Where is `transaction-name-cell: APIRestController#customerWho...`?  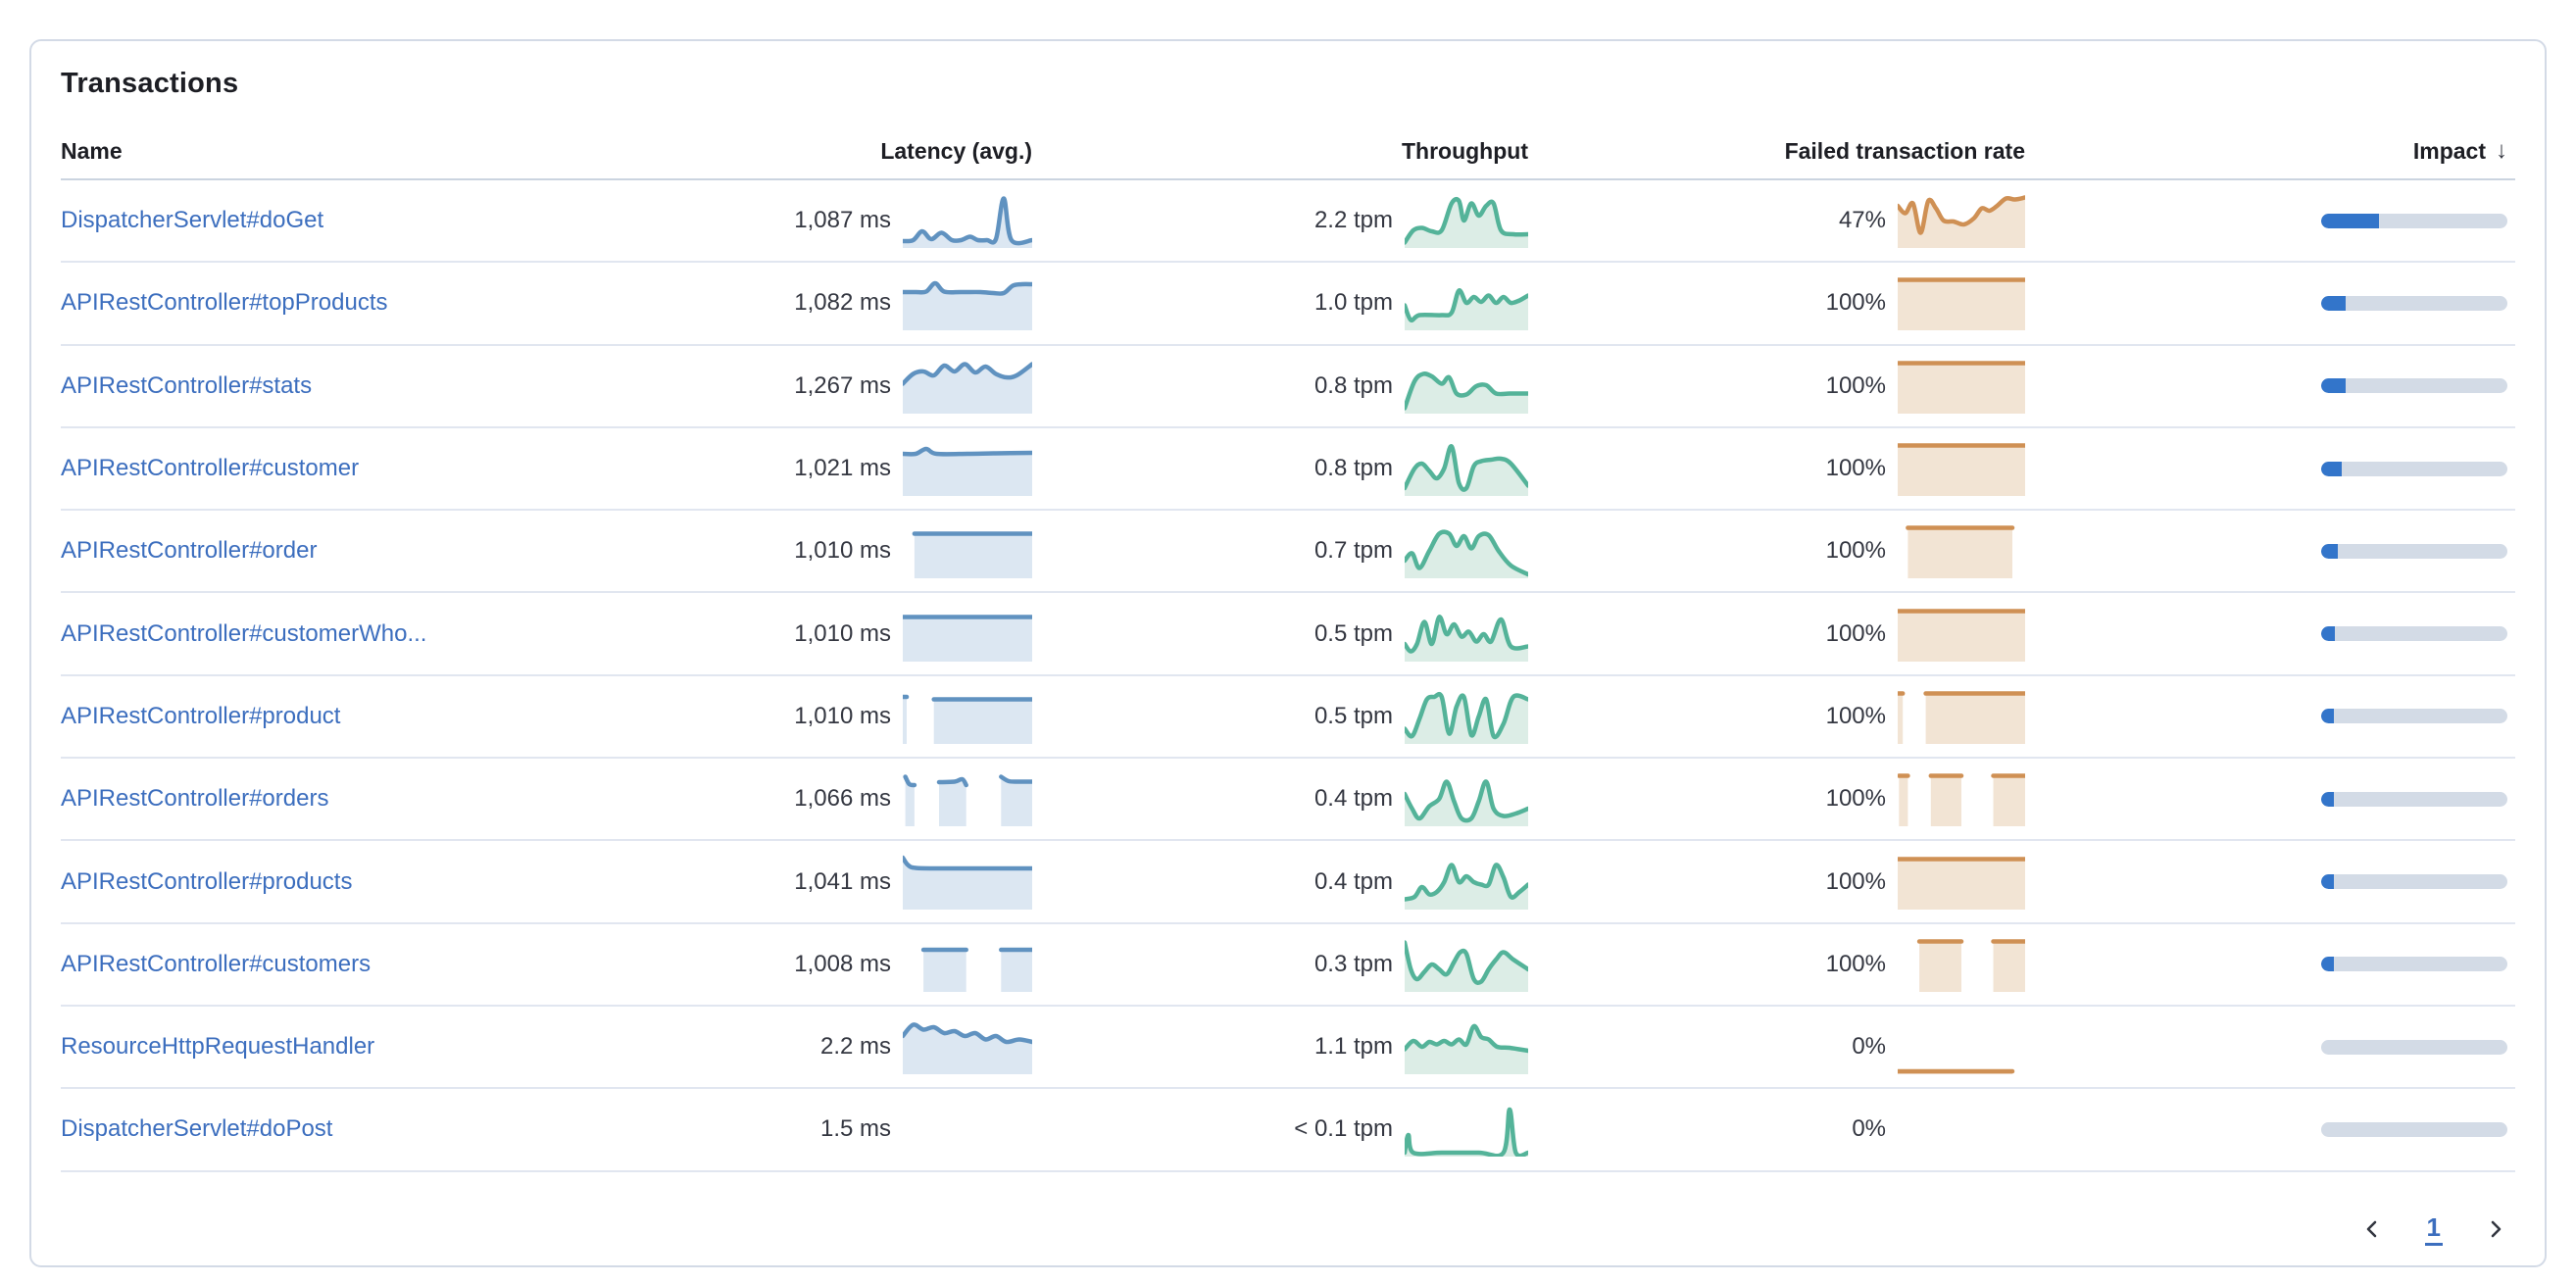 transaction-name-cell: APIRestController#customerWho... is located at coordinates (350, 634).